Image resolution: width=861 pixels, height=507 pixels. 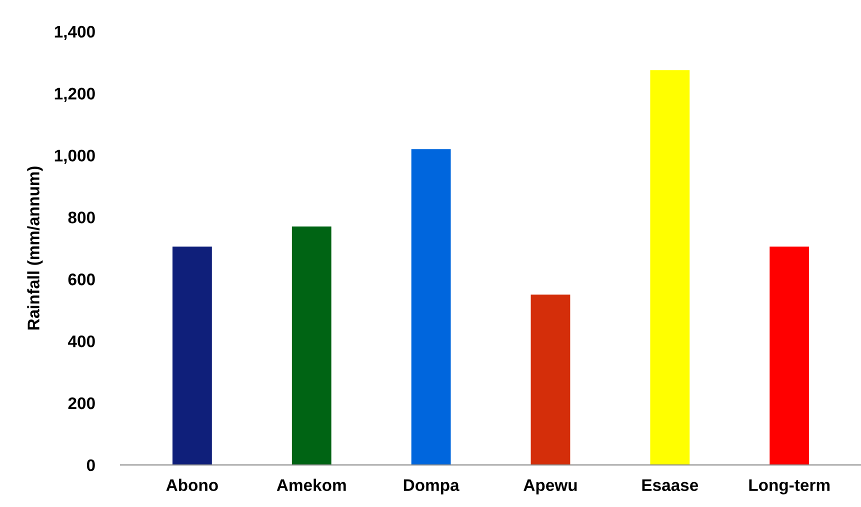 I want to click on x-tick-label: Esaase, so click(x=670, y=485).